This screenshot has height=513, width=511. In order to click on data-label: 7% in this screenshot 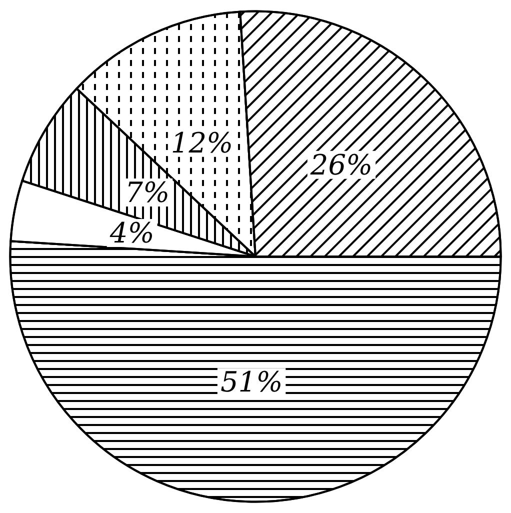, I will do `click(147, 193)`.